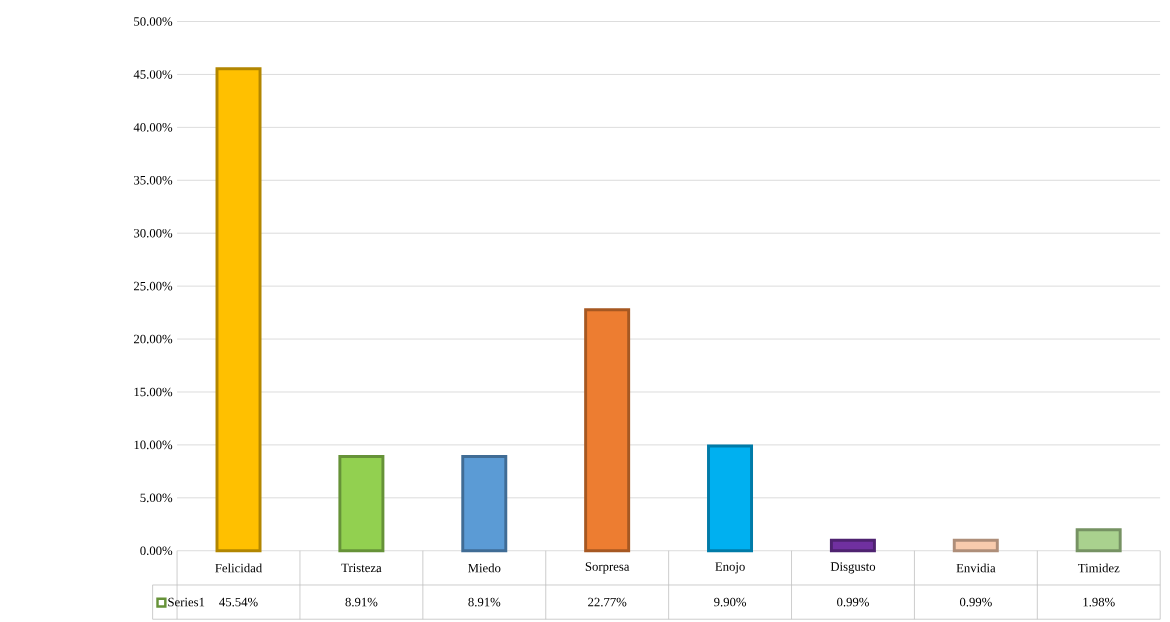  I want to click on y-tick-label: 25.00%, so click(153, 286).